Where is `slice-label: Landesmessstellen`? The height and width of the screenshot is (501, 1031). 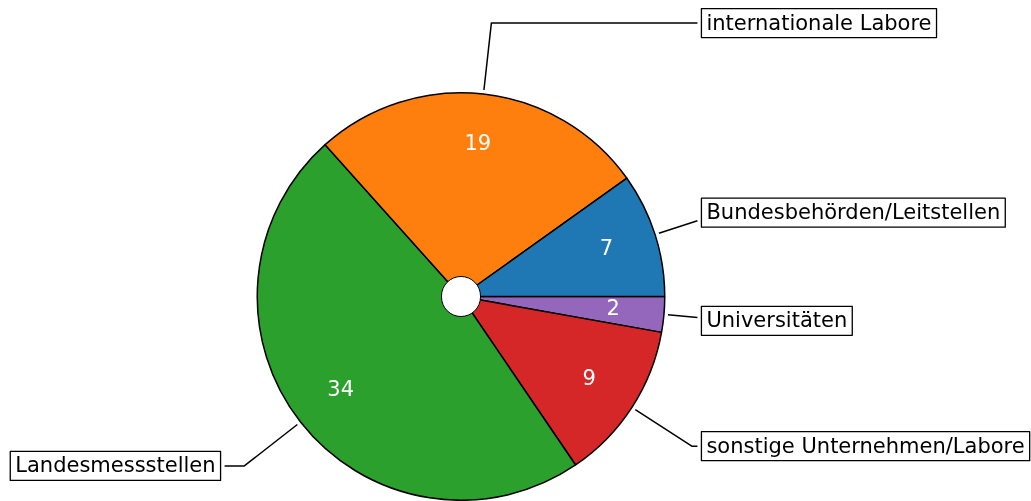 slice-label: Landesmessstellen is located at coordinates (115, 465).